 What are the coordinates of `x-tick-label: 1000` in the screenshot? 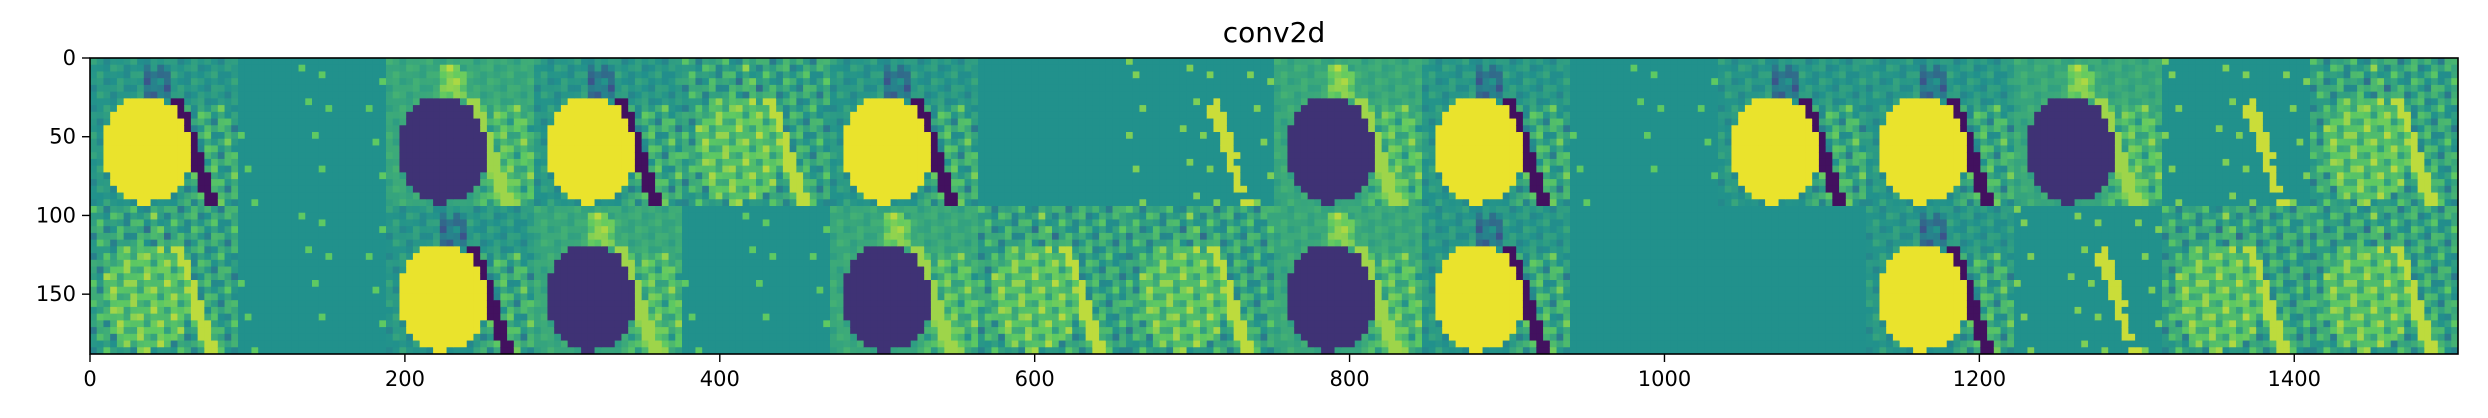 It's located at (1664, 379).